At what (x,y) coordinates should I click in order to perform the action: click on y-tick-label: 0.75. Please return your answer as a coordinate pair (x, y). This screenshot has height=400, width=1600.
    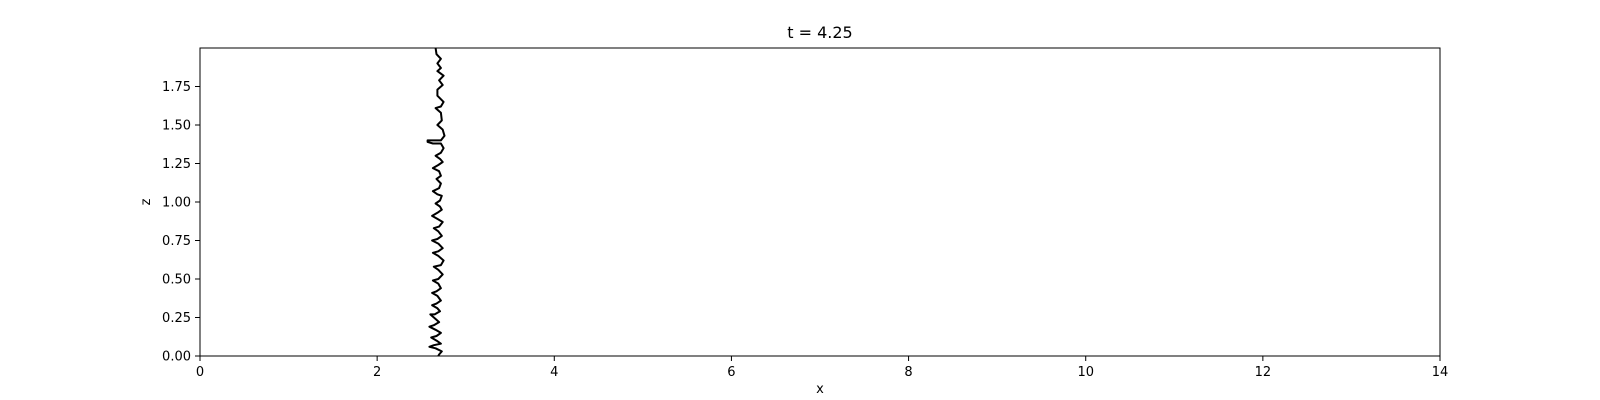
    Looking at the image, I should click on (176, 241).